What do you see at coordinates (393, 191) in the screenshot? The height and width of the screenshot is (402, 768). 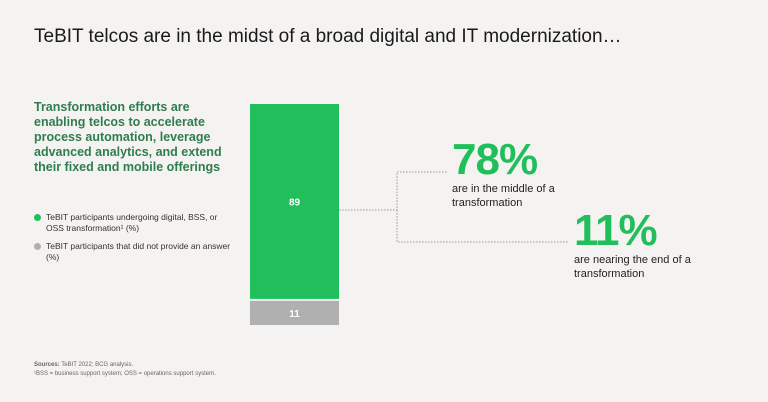 I see `connector-line-middle` at bounding box center [393, 191].